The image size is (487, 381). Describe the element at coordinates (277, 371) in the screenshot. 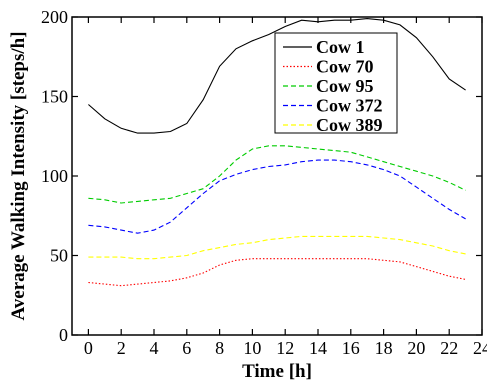

I see `x-axis-title: Time [h]` at that location.